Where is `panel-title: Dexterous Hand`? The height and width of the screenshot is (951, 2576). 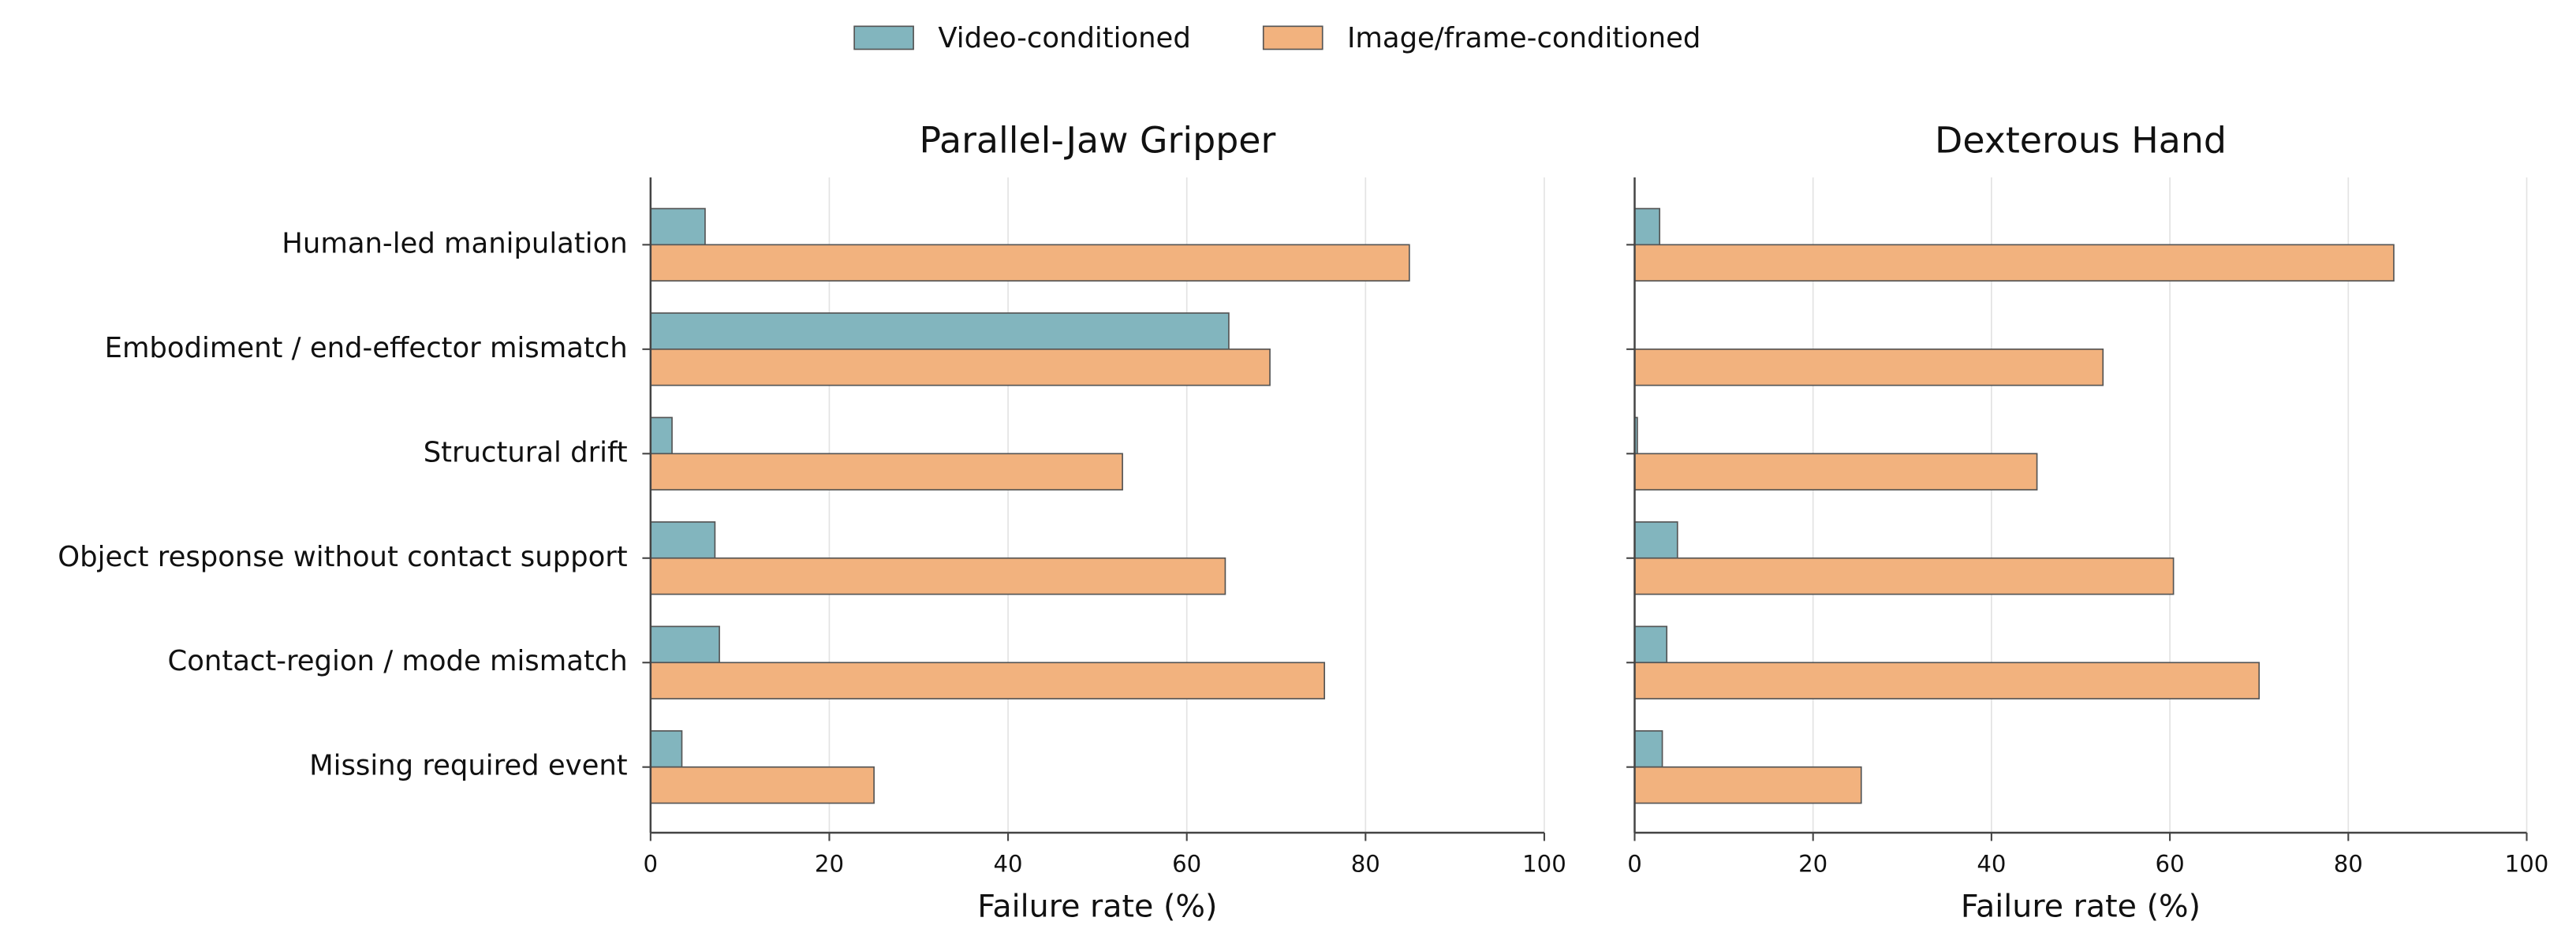
panel-title: Dexterous Hand is located at coordinates (2081, 141).